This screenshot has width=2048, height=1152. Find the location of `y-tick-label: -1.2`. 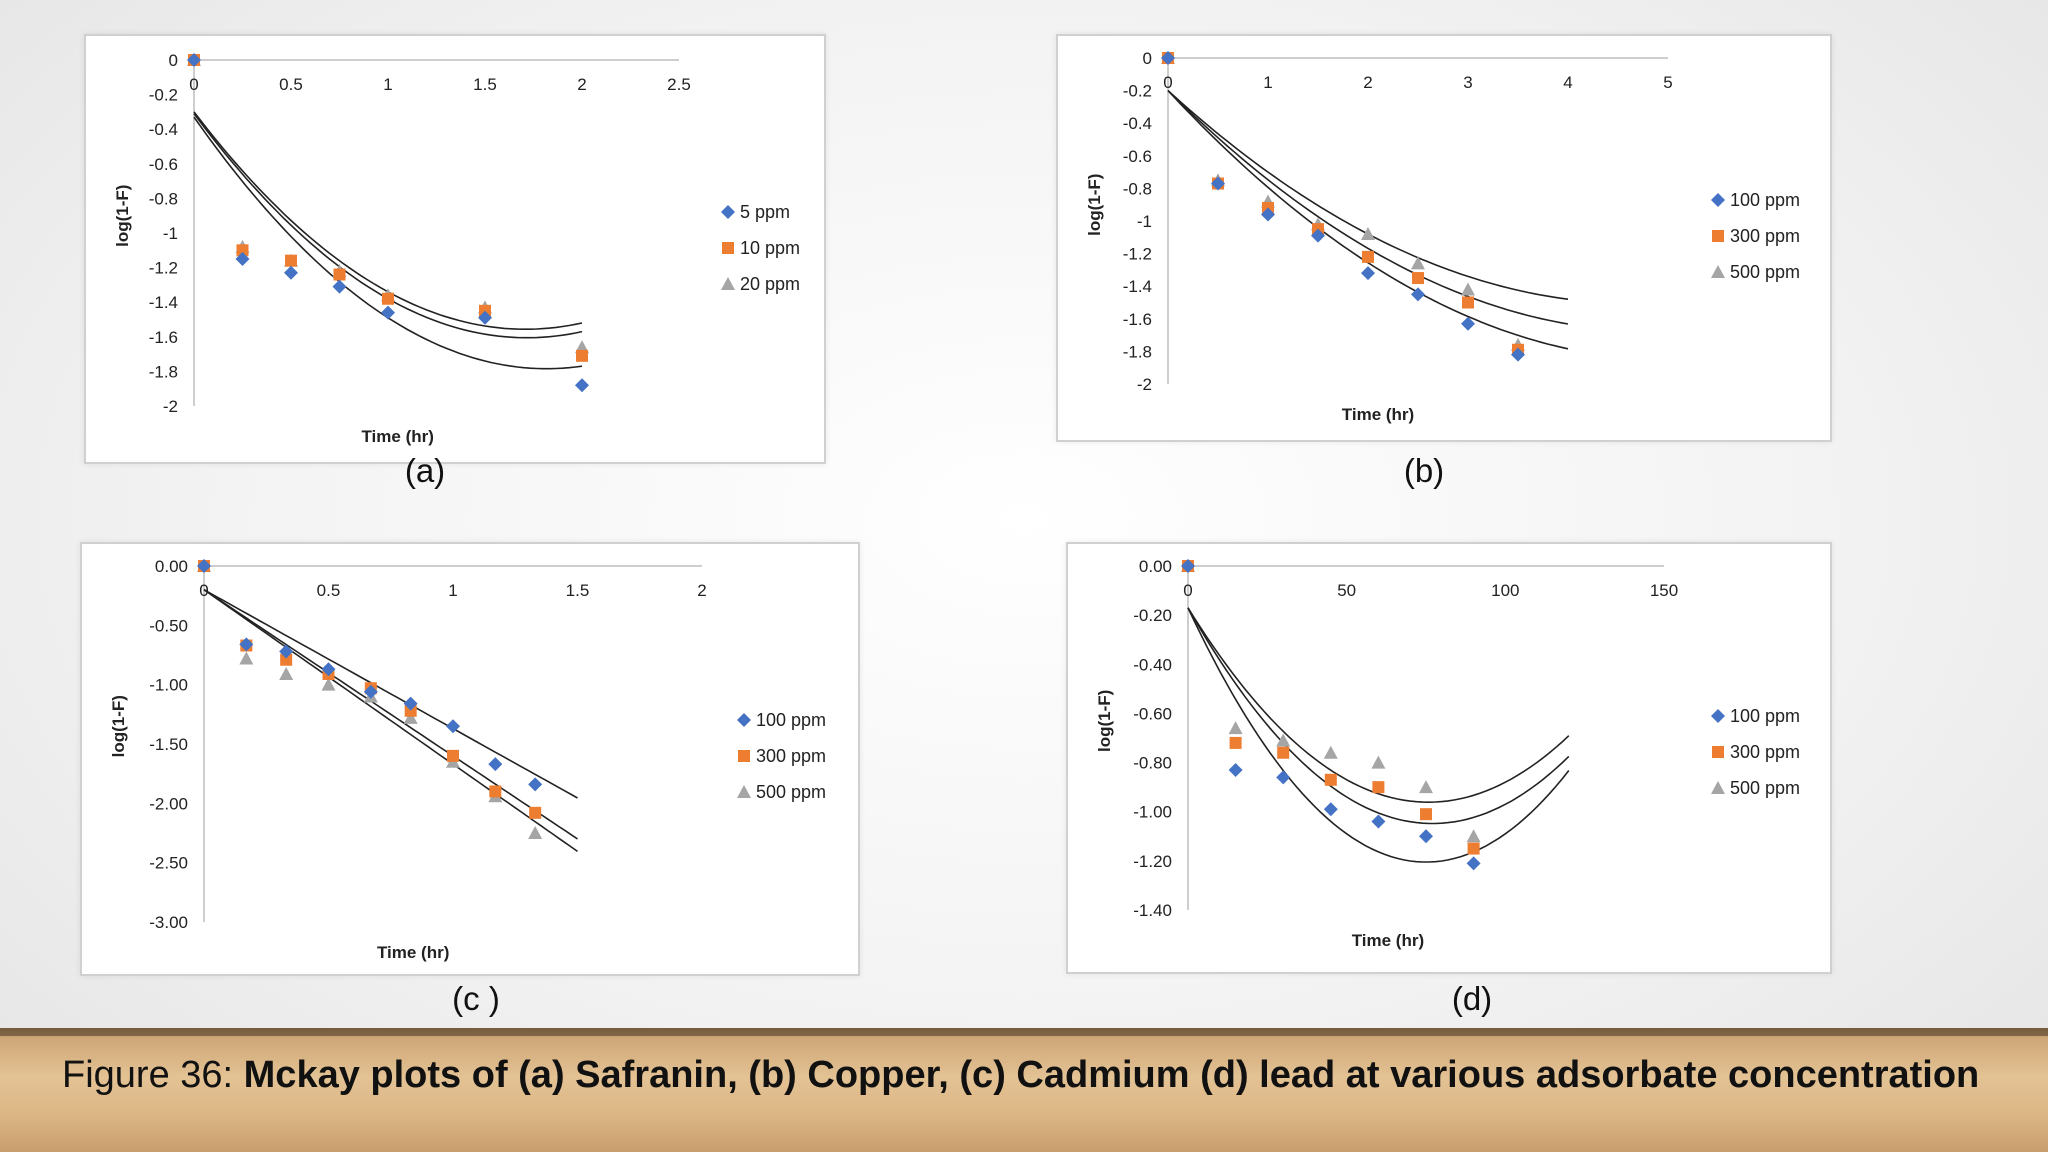

y-tick-label: -1.2 is located at coordinates (1137, 254).